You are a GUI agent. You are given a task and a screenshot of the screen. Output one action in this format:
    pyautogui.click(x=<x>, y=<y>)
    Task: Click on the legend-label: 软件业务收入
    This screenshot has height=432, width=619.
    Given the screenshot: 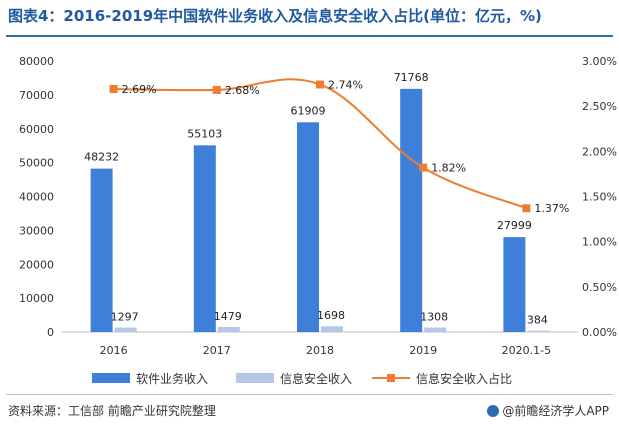 What is the action you would take?
    pyautogui.click(x=172, y=378)
    